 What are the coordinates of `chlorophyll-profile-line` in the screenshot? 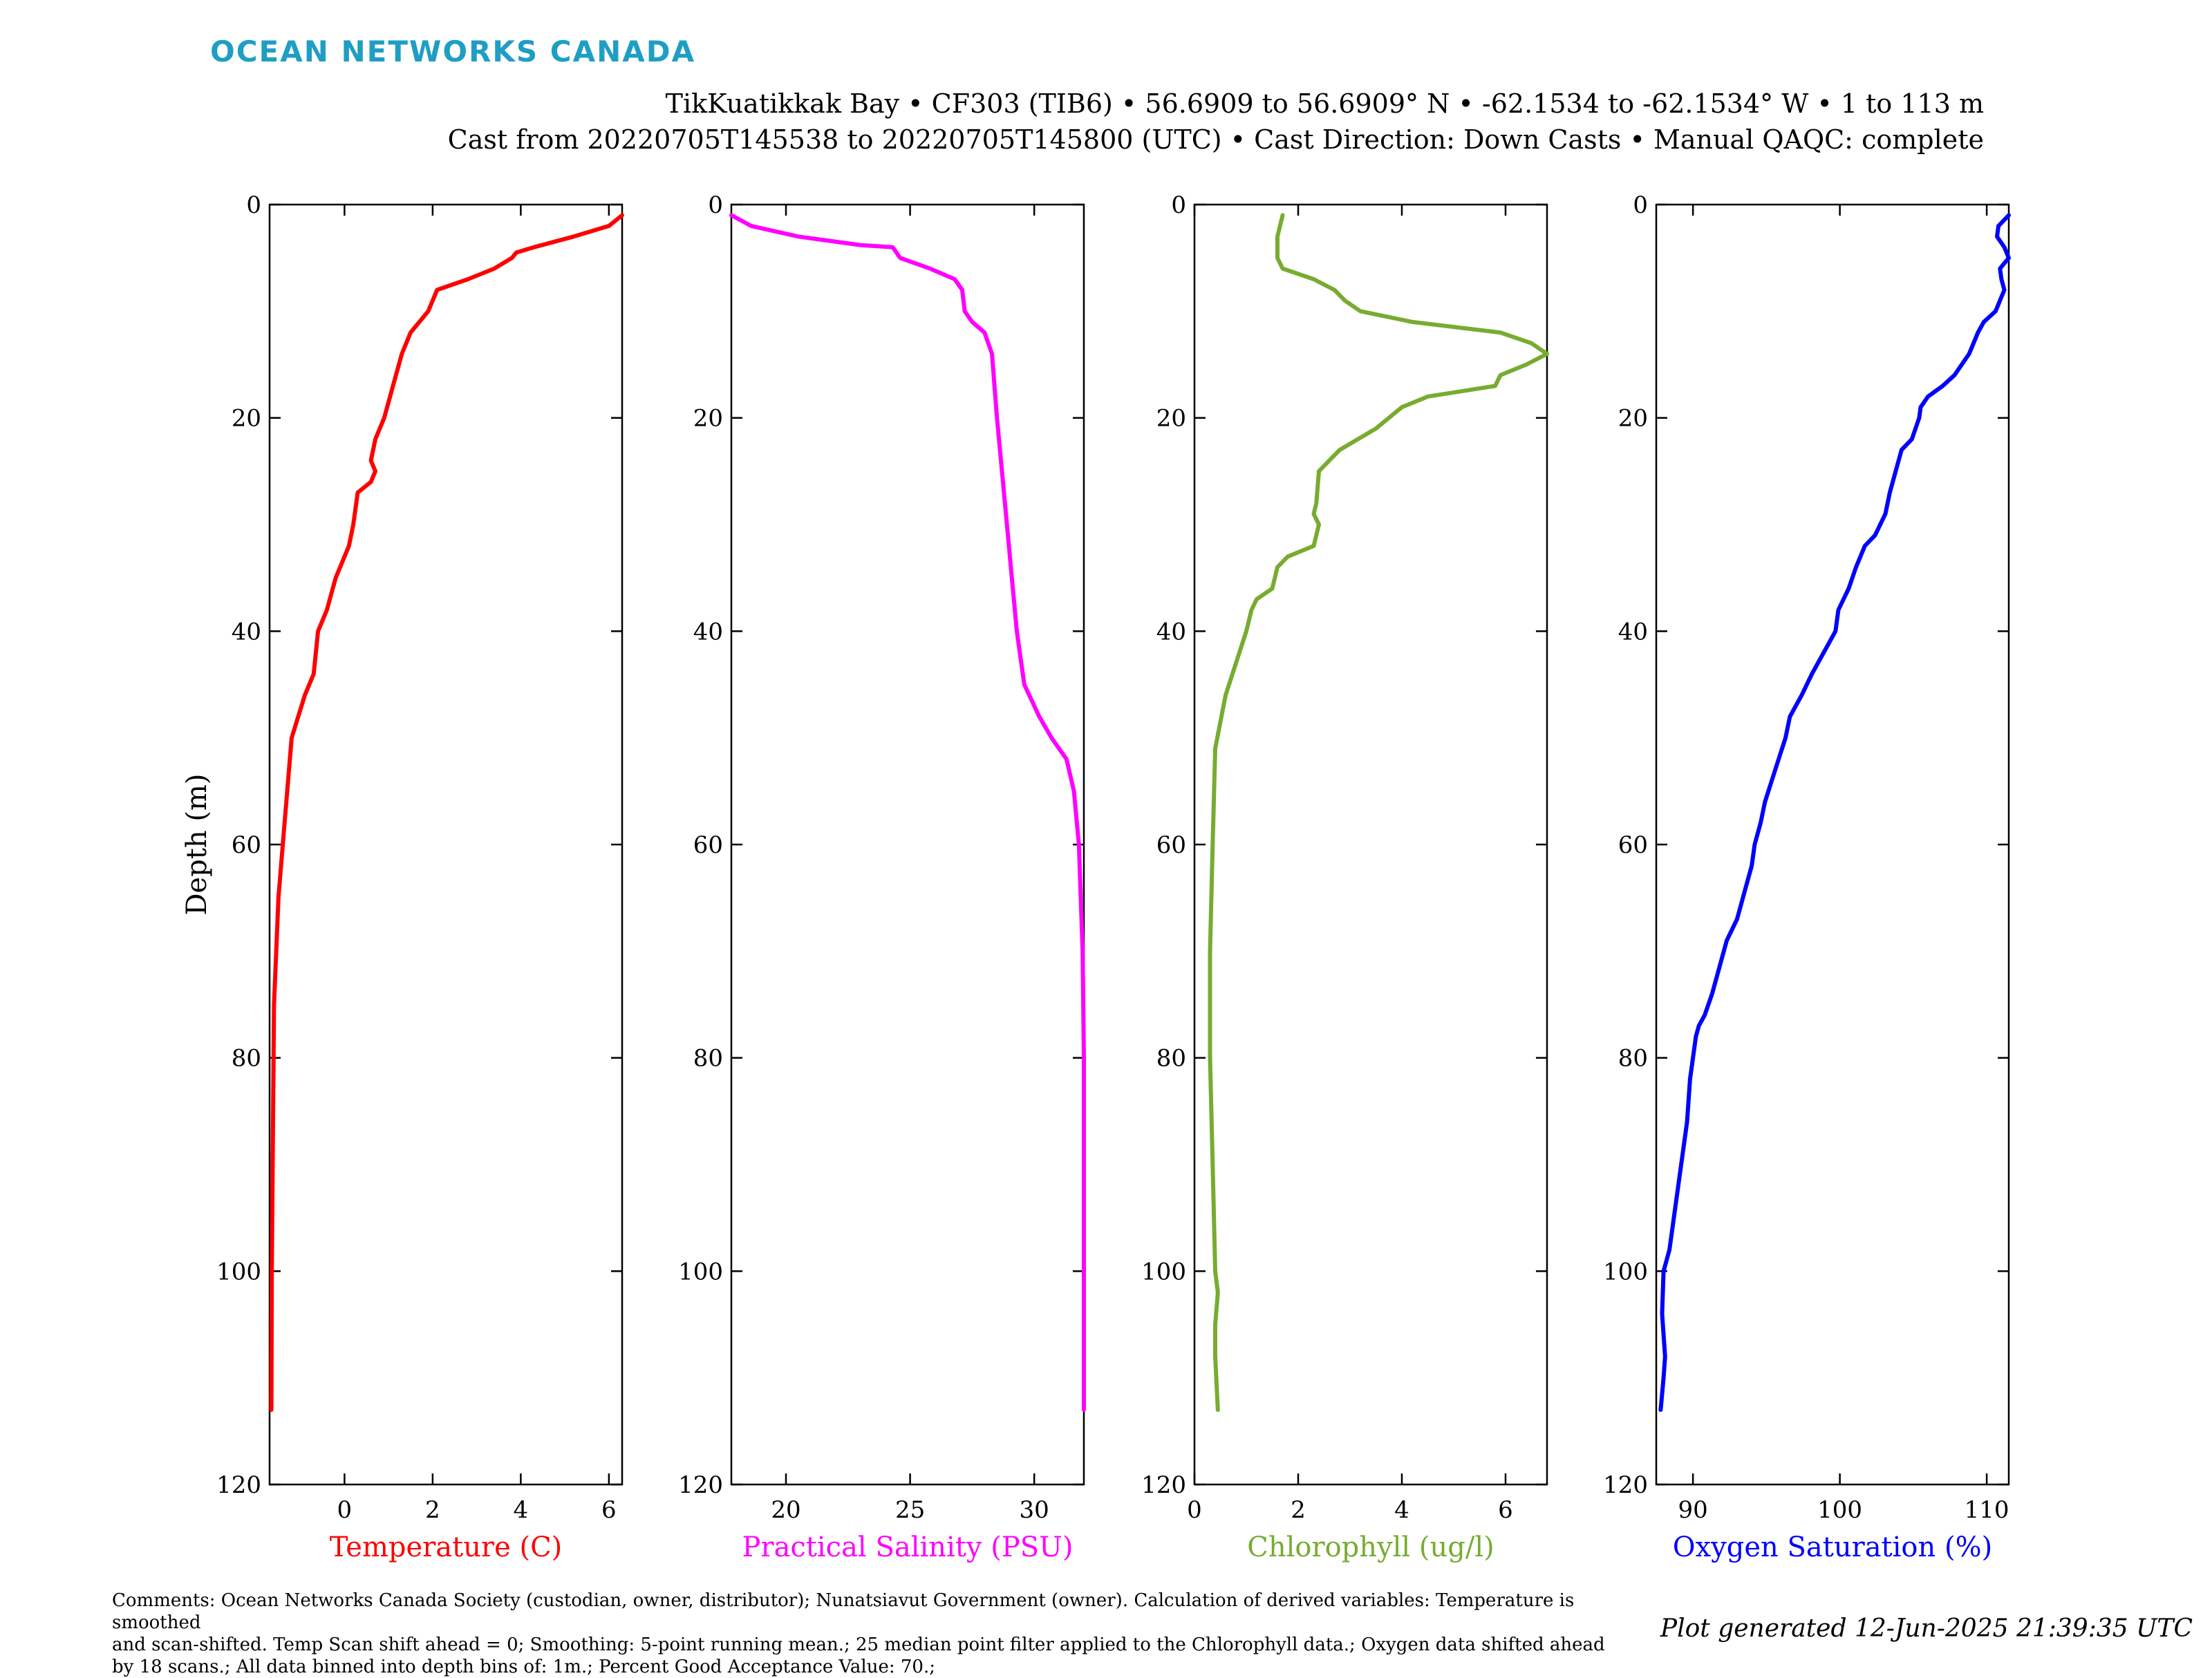 It's located at (1378, 812).